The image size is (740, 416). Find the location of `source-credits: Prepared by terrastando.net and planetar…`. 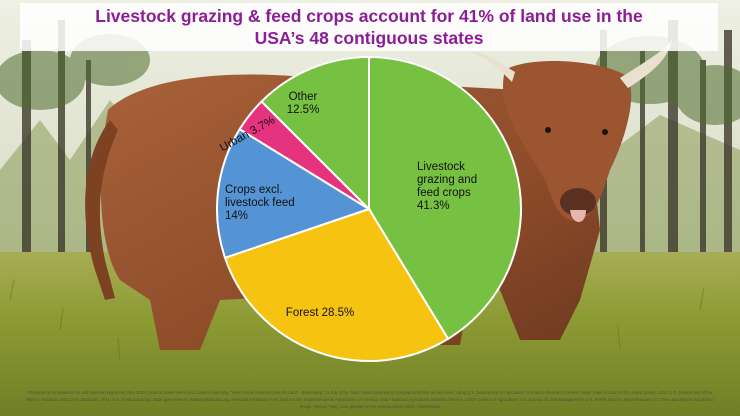

source-credits: Prepared by terrastando.net and planetar… is located at coordinates (370, 399).